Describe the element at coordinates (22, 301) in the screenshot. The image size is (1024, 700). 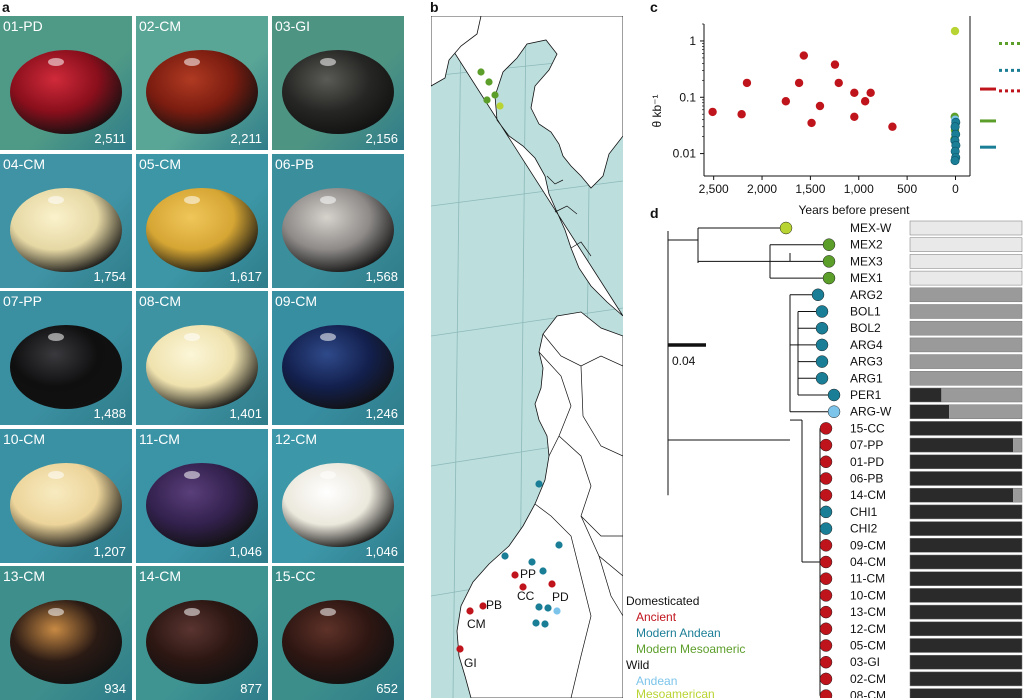
I see `bean-id-label: 07-PP` at that location.